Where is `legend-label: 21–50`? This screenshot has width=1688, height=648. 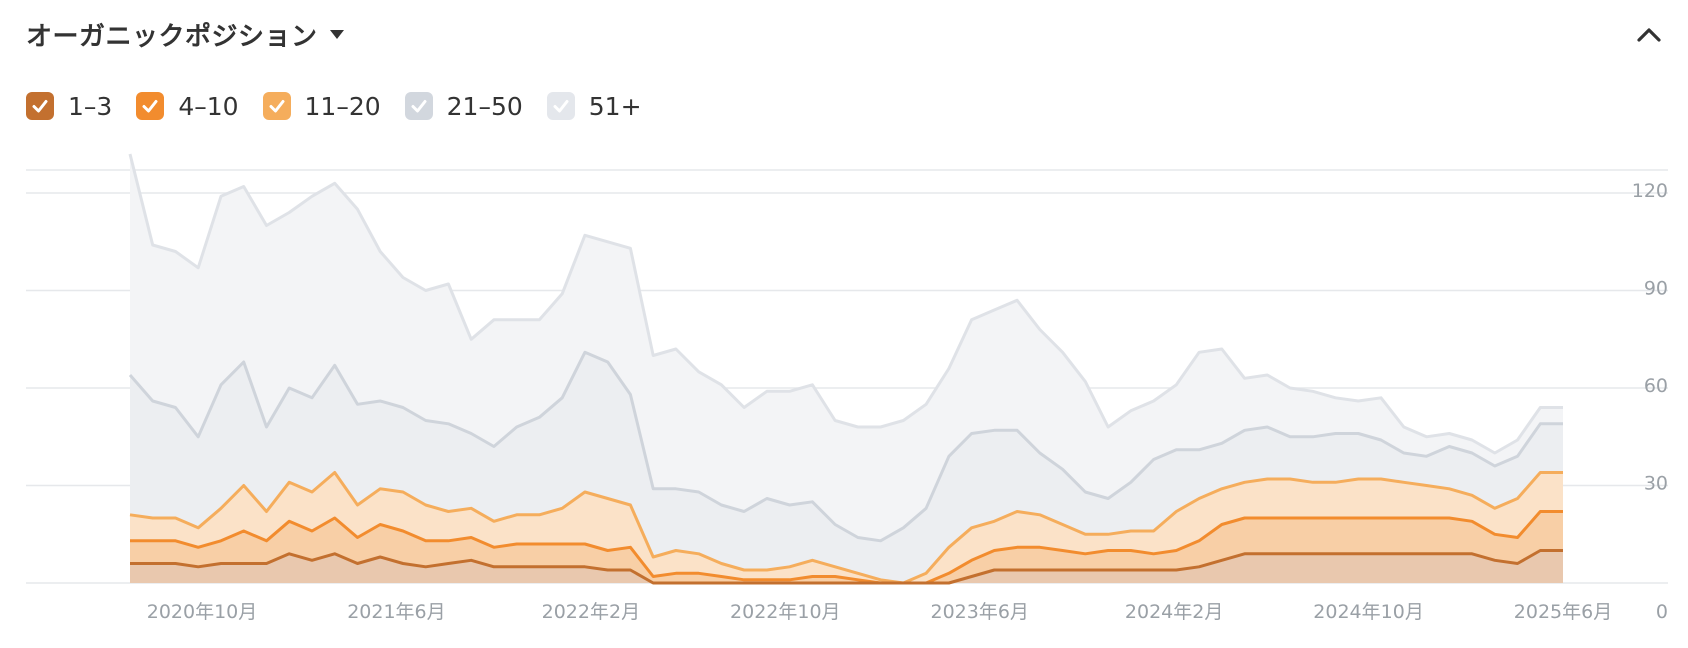
legend-label: 21–50 is located at coordinates (484, 106).